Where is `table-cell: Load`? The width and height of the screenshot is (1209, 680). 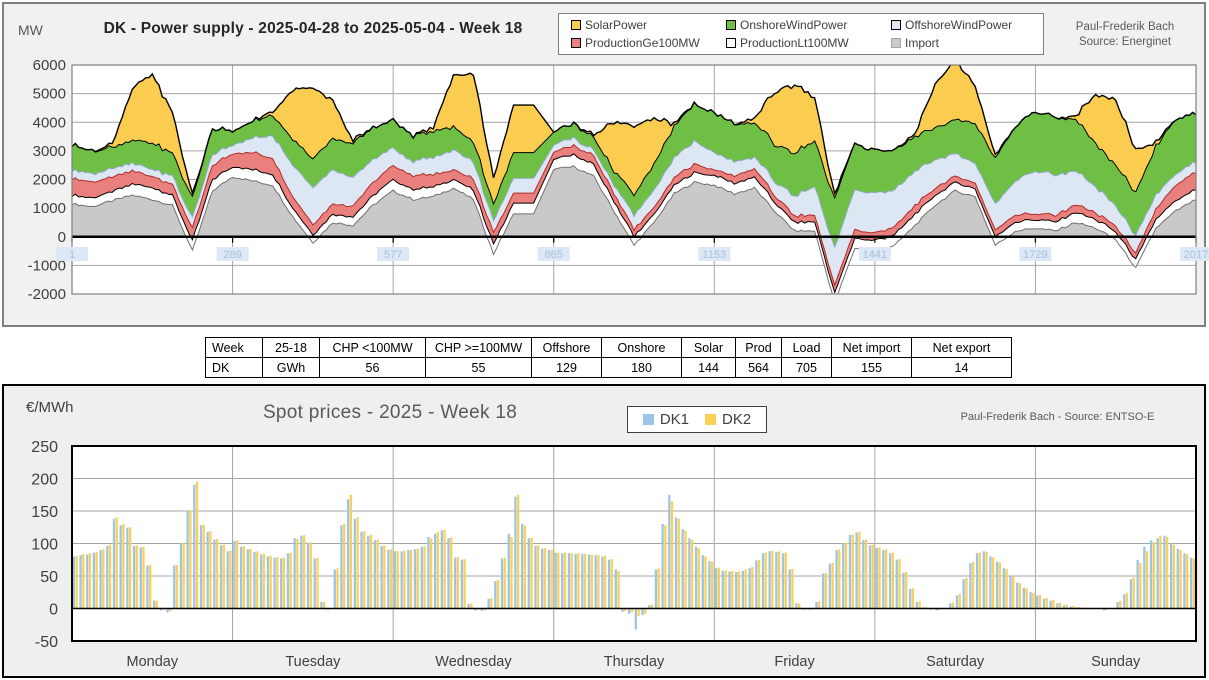 table-cell: Load is located at coordinates (806, 347).